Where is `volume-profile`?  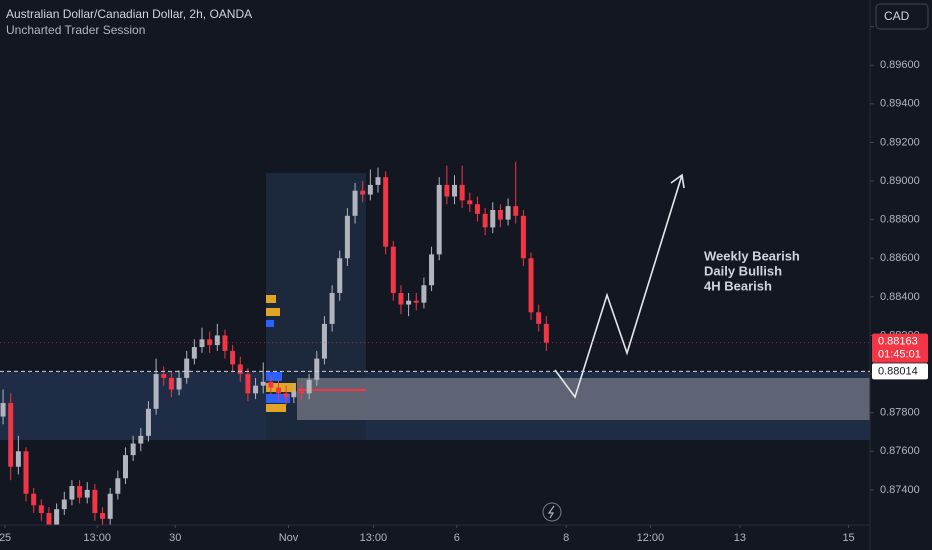
volume-profile is located at coordinates (281, 353).